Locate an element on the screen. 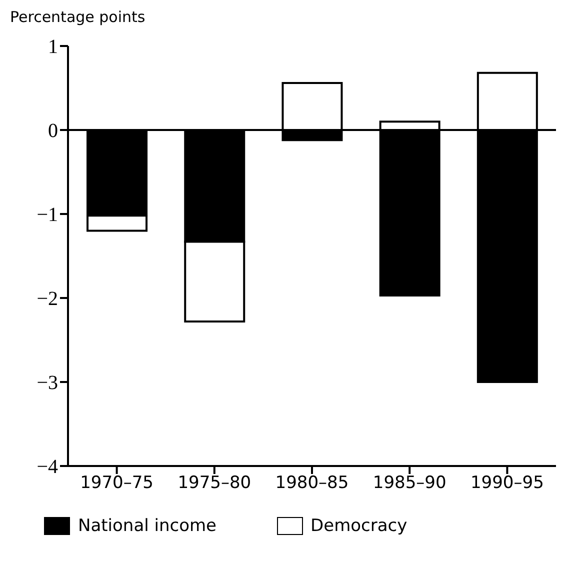  y-tick-label: 0 is located at coordinates (53, 131).